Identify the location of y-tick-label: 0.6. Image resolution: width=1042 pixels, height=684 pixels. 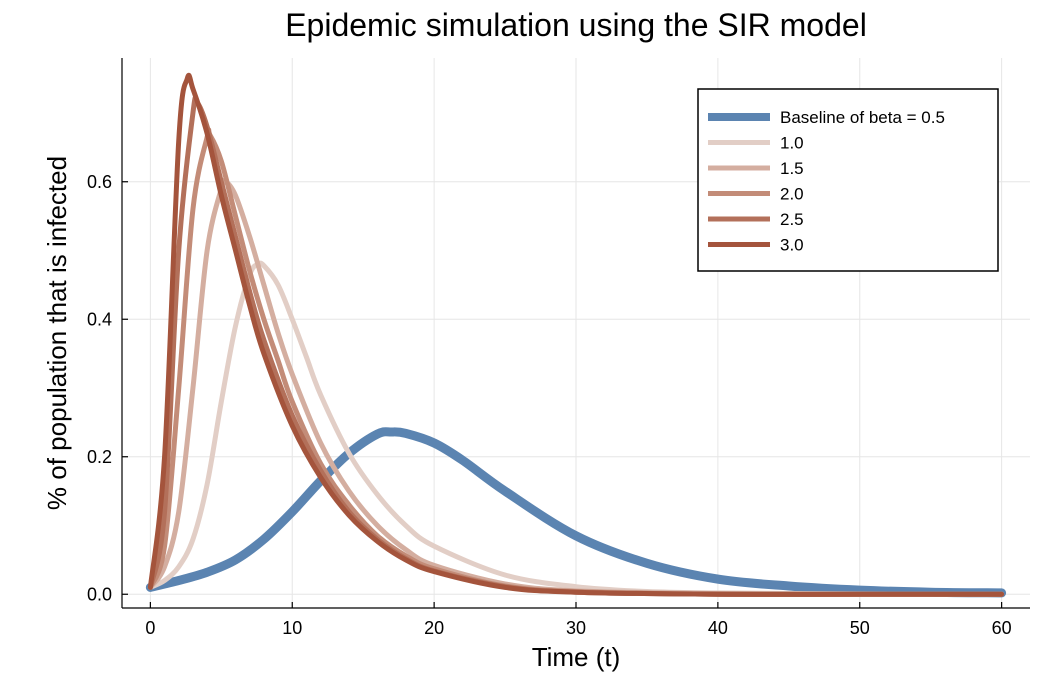
(99, 182).